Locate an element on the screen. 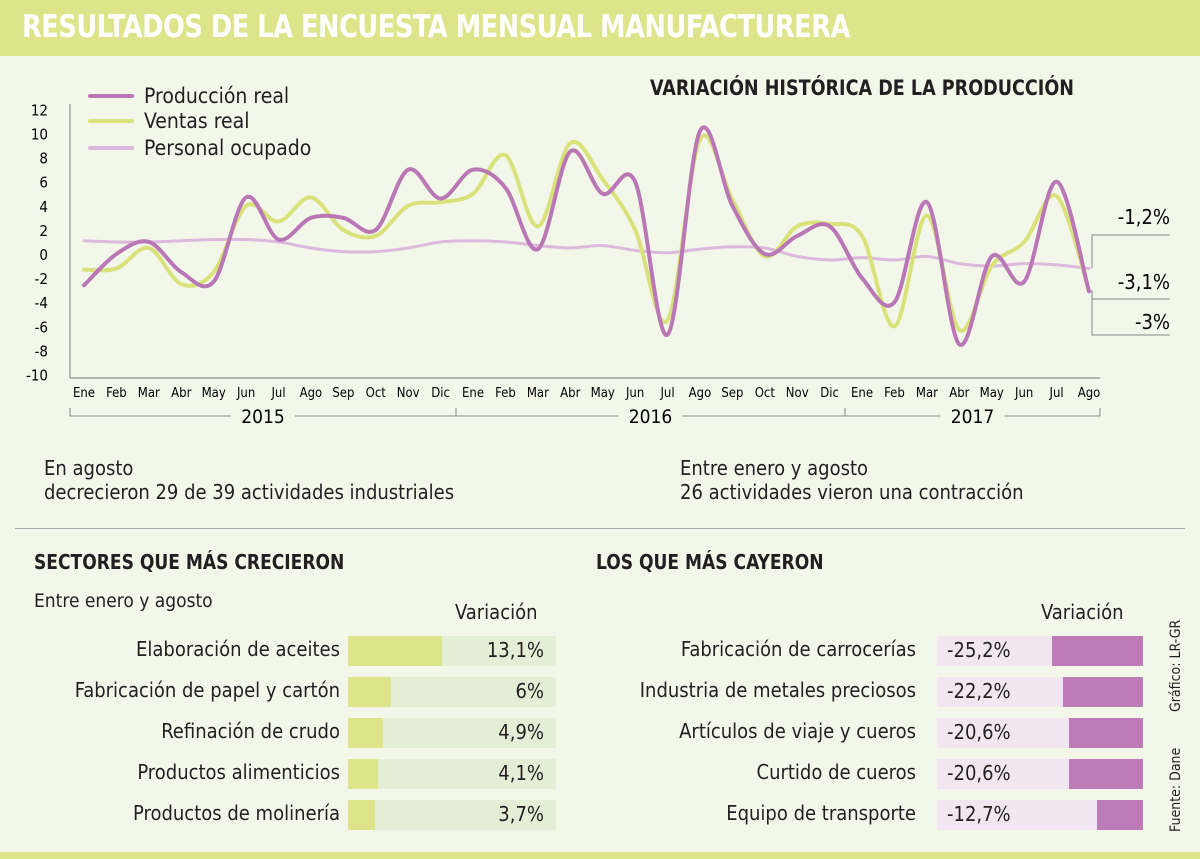 This screenshot has width=1200, height=859. y-tick-label: 12 is located at coordinates (39, 110).